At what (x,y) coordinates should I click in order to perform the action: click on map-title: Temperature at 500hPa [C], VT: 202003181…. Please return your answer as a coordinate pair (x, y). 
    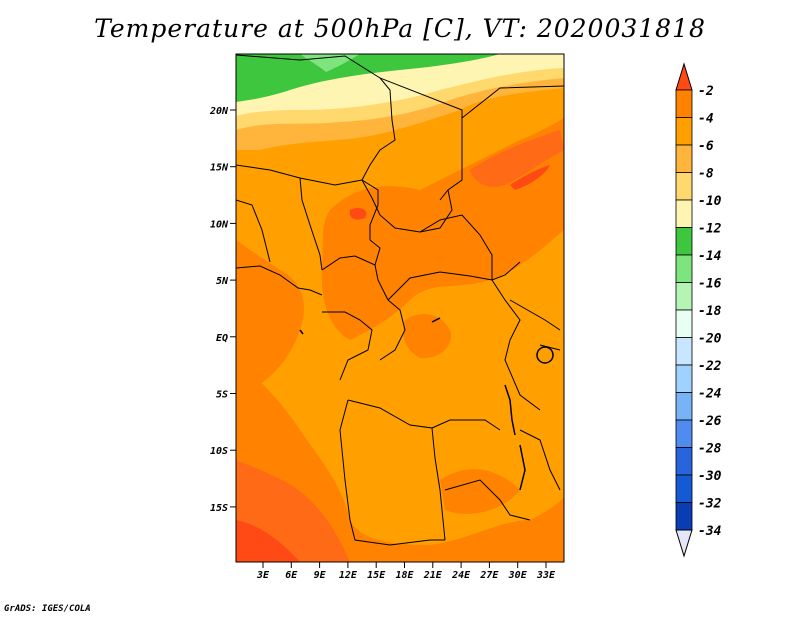
    Looking at the image, I should click on (400, 28).